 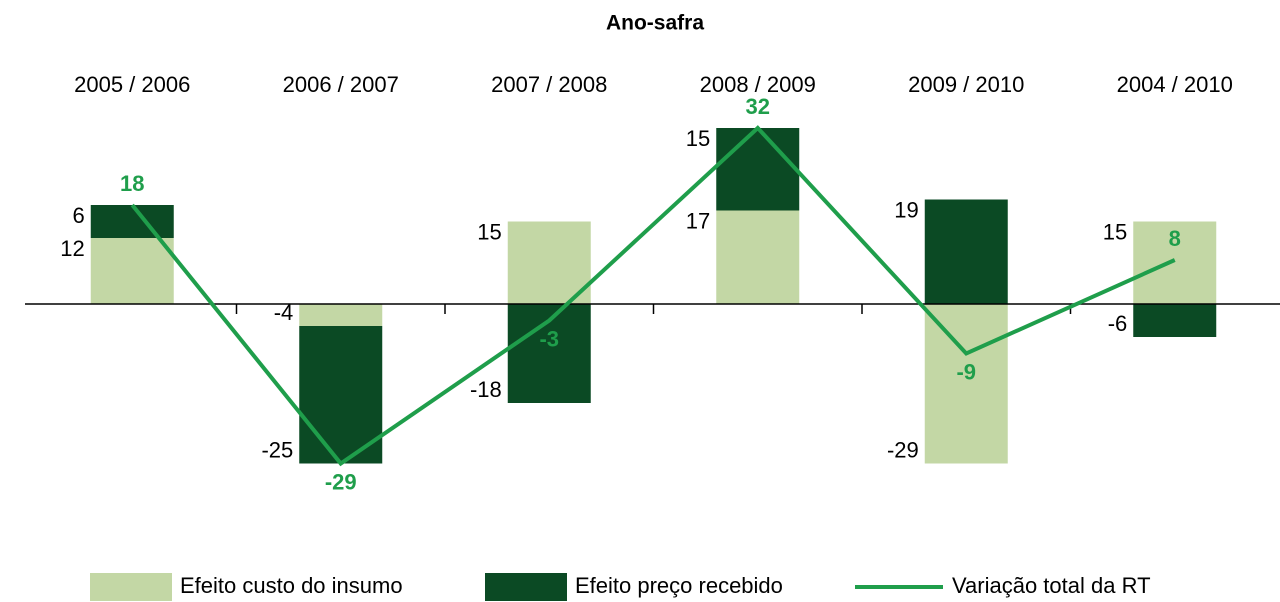 I want to click on line-value-label: -29, so click(x=341, y=481).